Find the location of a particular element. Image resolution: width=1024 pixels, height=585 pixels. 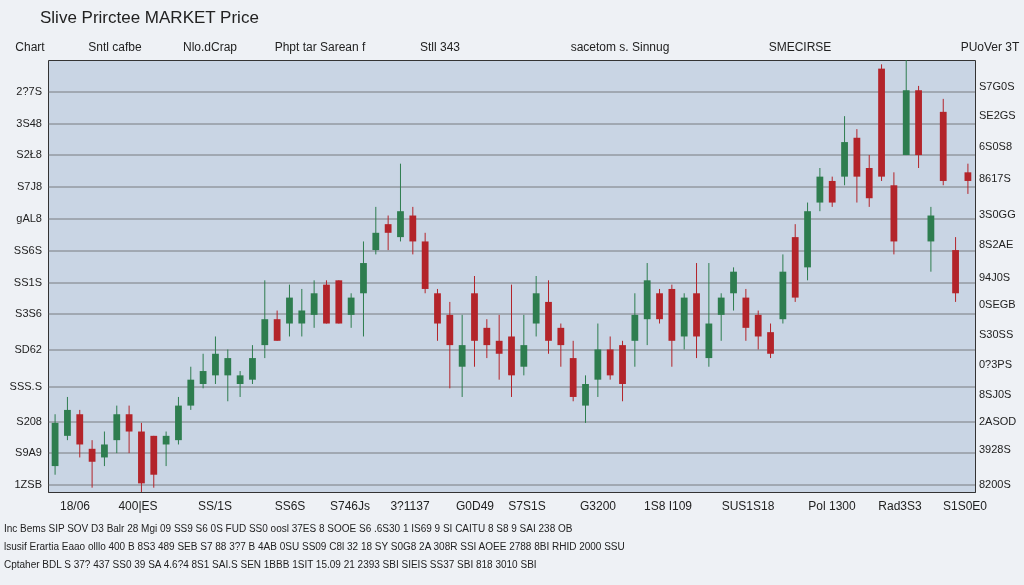

chart-title: Slive Prirctee MARKET Price is located at coordinates (149, 17).